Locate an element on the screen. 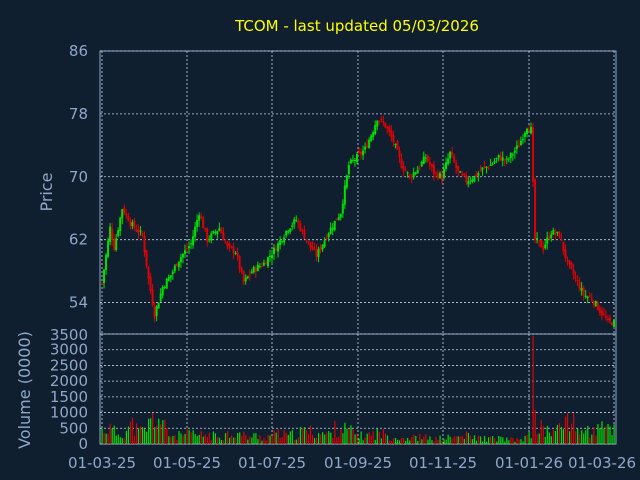 This screenshot has height=480, width=640. x-tick-label: 01-11-25 is located at coordinates (443, 463).